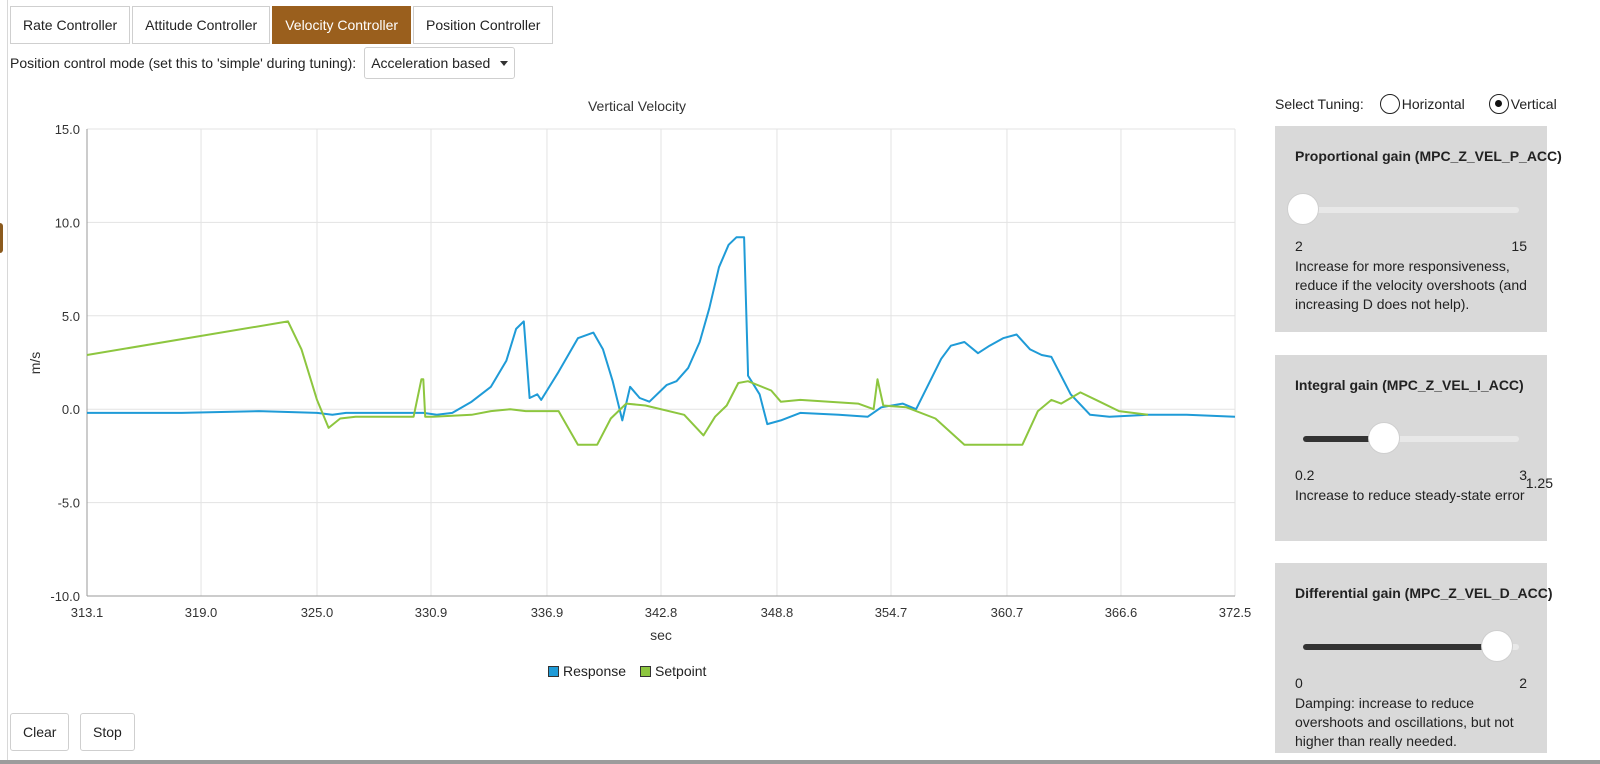 The height and width of the screenshot is (764, 1600). I want to click on position-mode-select: Acceleration based, so click(440, 63).